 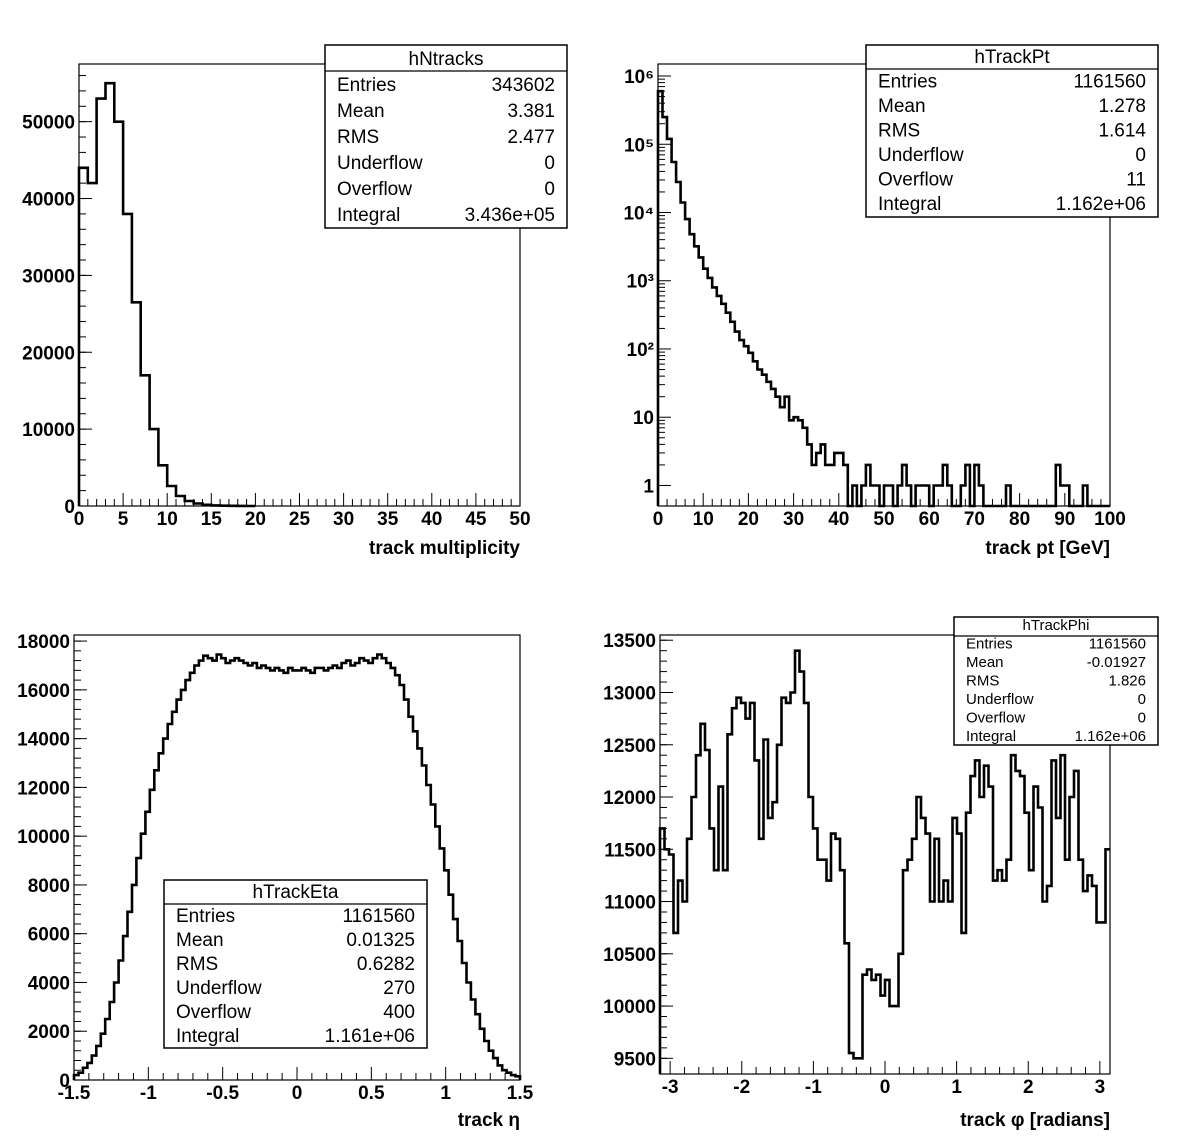 What do you see at coordinates (476, 519) in the screenshot?
I see `x-tick-label: 45` at bounding box center [476, 519].